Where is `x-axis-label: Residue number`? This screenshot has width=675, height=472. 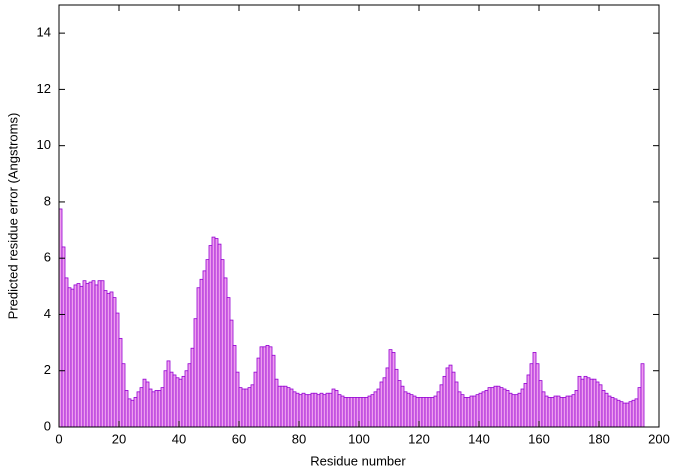
x-axis-label: Residue number is located at coordinates (358, 460).